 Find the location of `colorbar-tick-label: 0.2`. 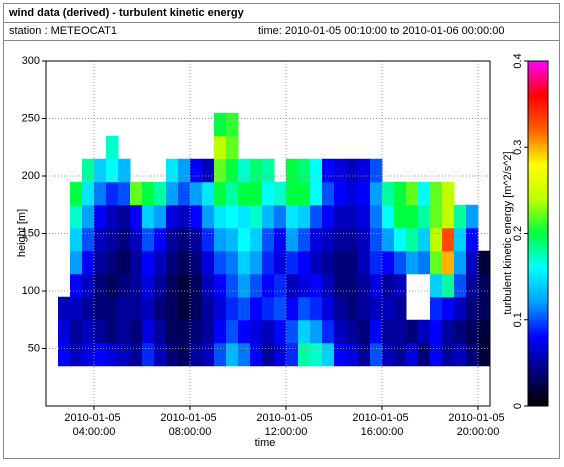

colorbar-tick-label: 0.2 is located at coordinates (518, 233).